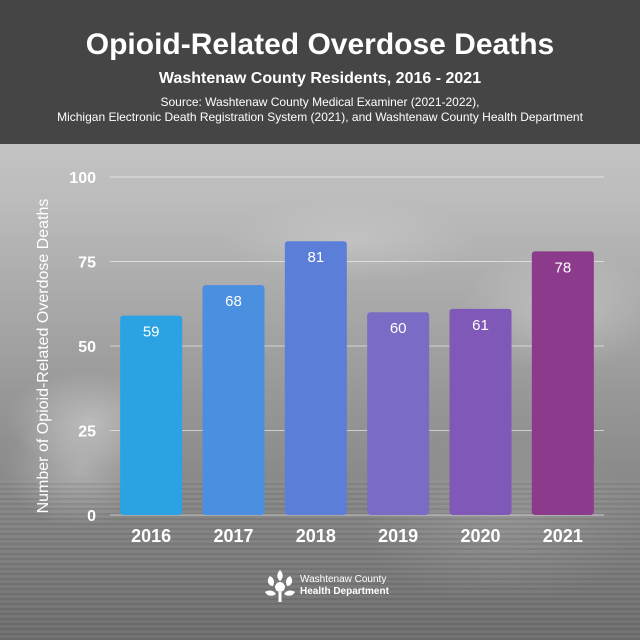 This screenshot has width=640, height=640. I want to click on data-label-2018: 81, so click(315, 257).